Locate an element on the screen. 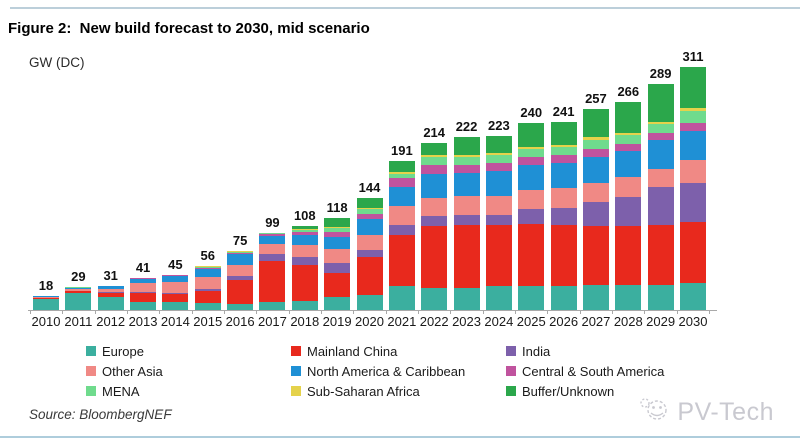  bar-2017 is located at coordinates (272, 271).